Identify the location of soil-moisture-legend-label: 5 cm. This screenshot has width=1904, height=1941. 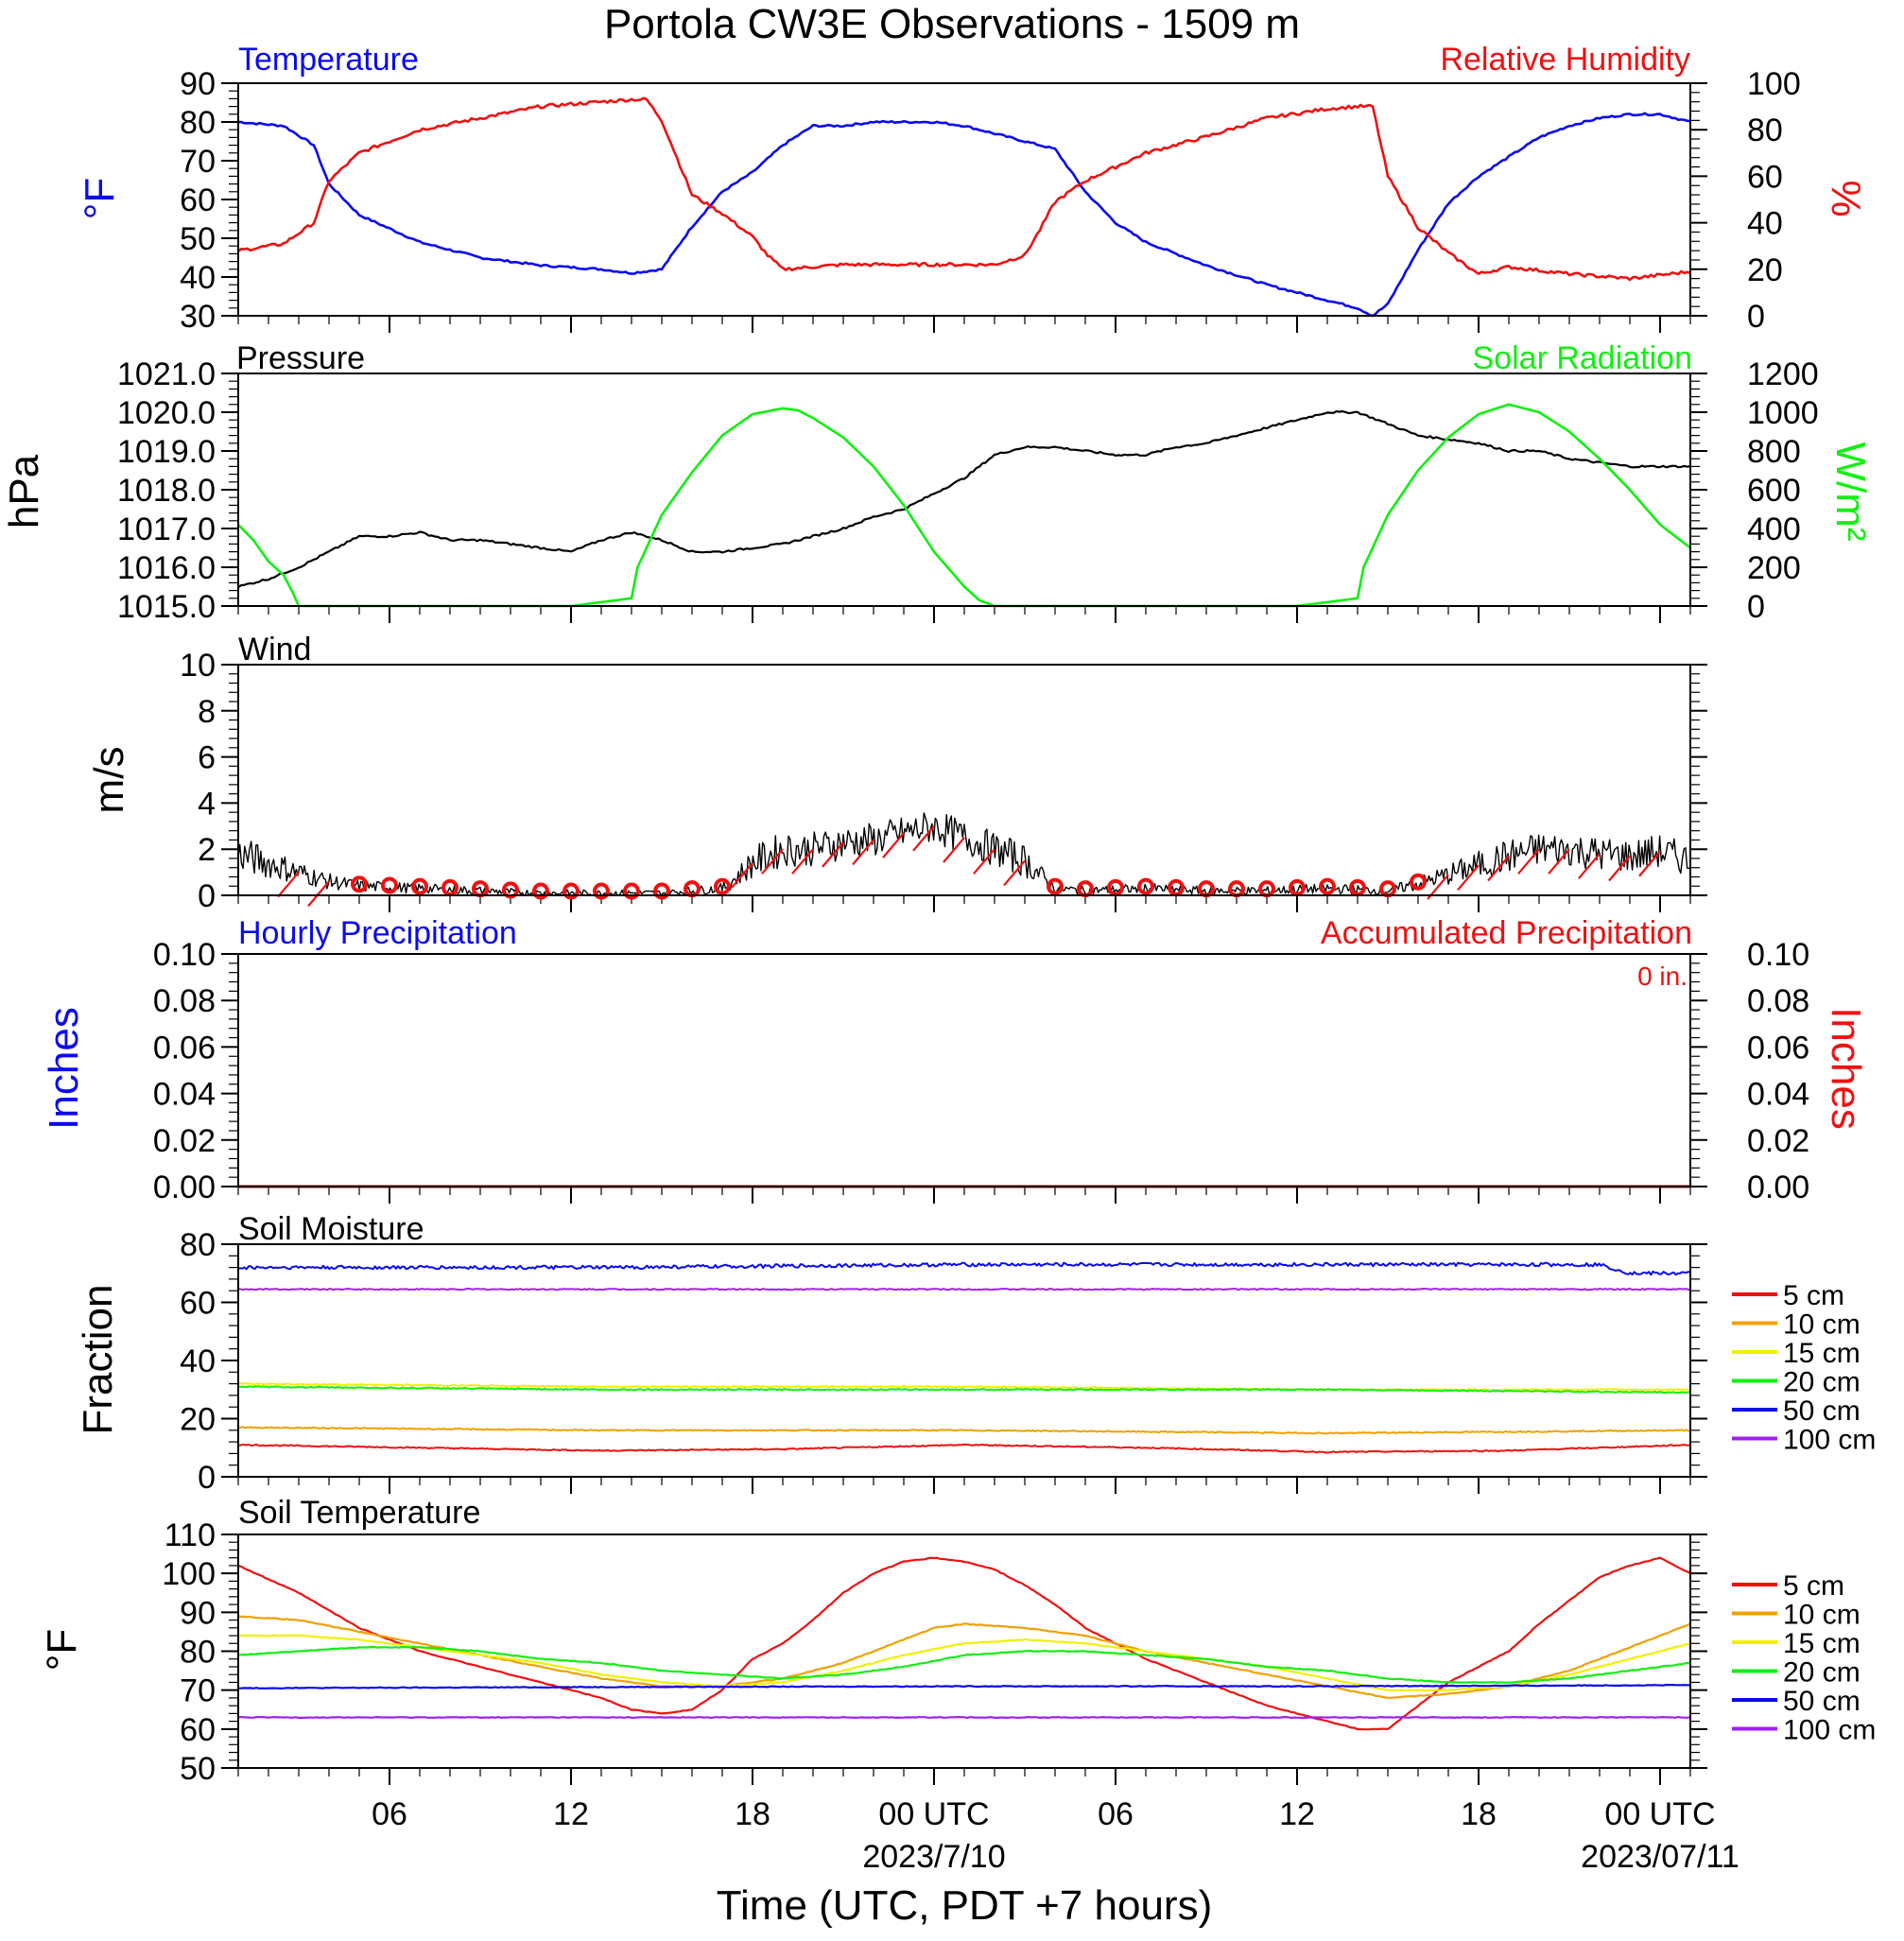
(1813, 1296).